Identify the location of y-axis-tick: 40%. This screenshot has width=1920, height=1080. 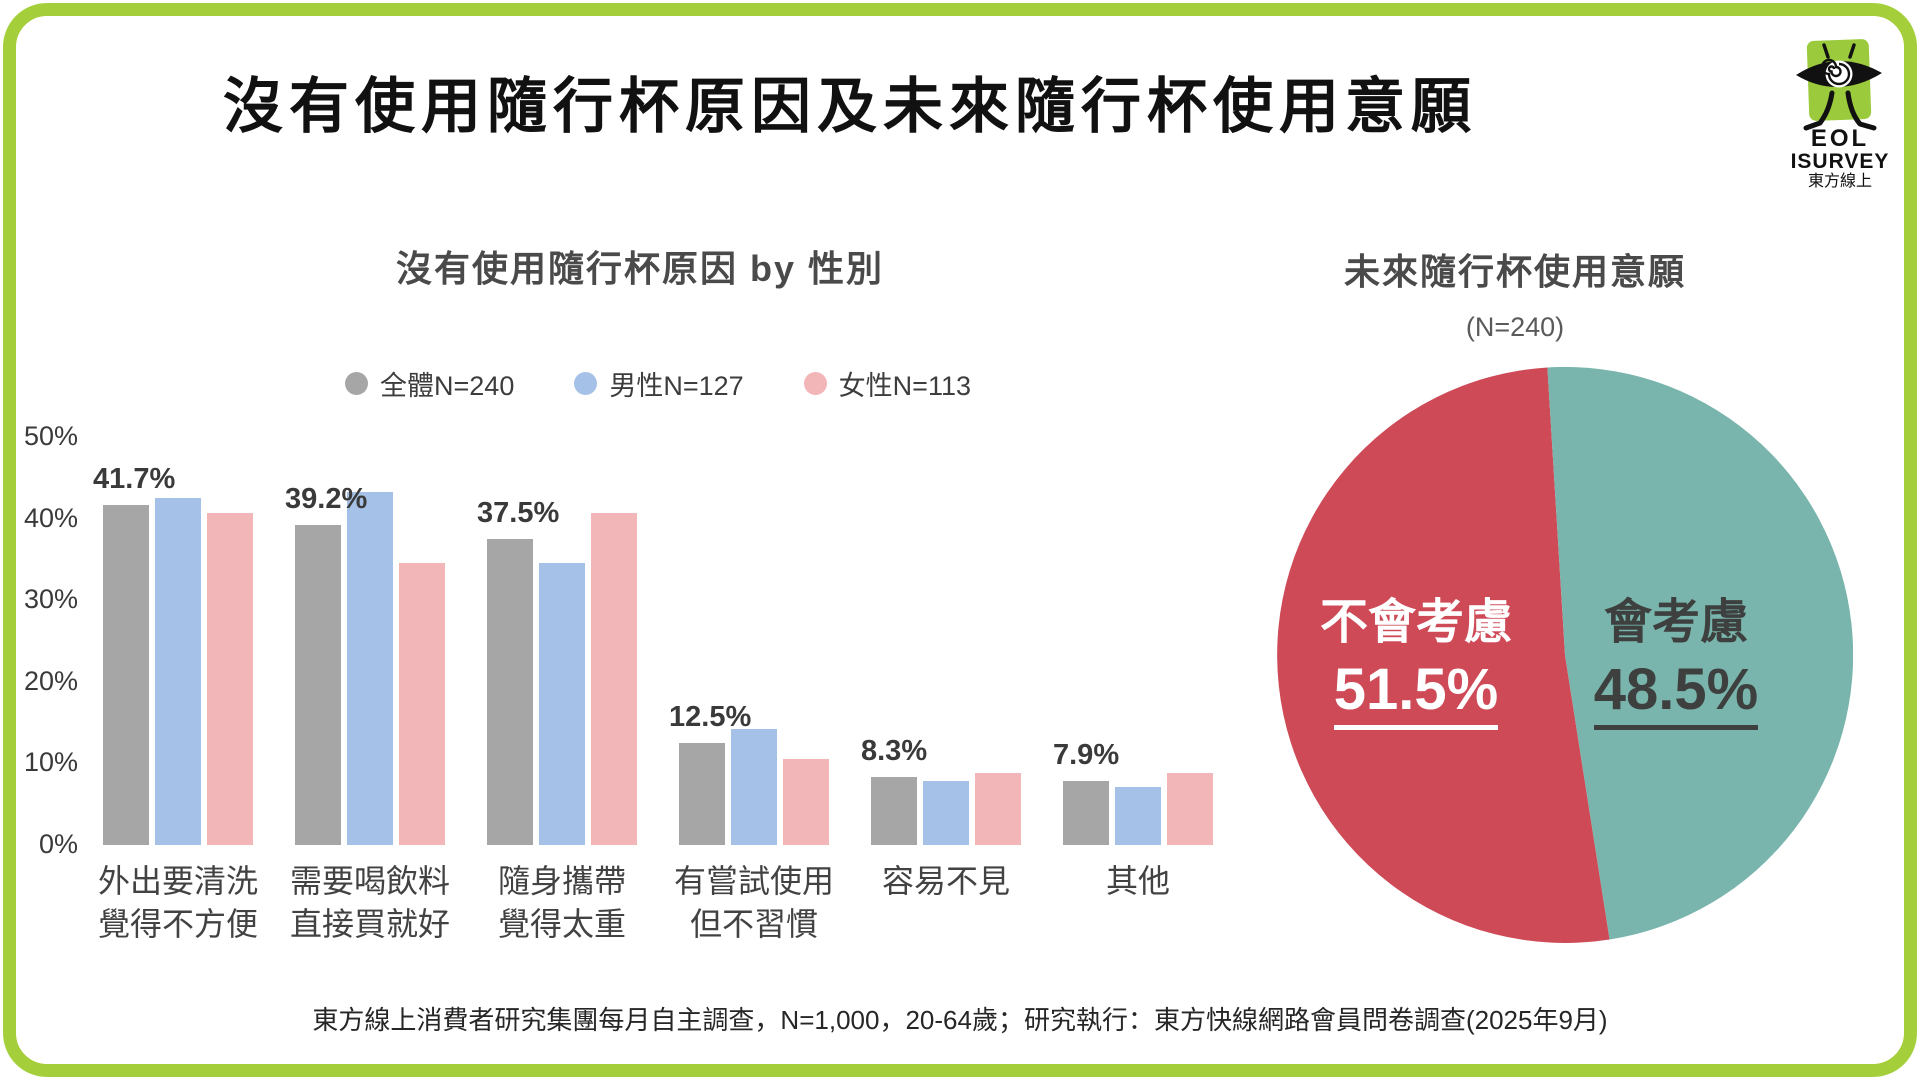
(50, 517).